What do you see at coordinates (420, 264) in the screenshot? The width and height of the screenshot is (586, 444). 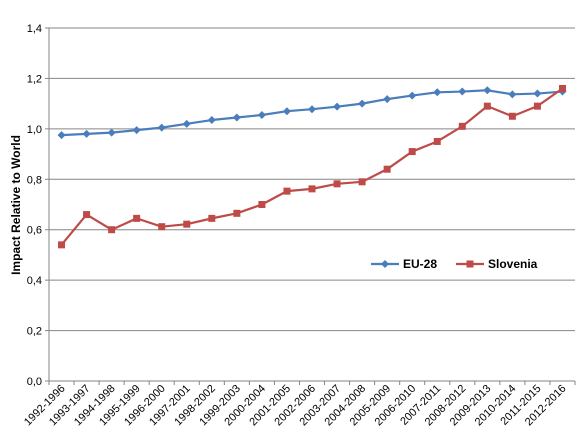 I see `legend-label-eu28: EU-28` at bounding box center [420, 264].